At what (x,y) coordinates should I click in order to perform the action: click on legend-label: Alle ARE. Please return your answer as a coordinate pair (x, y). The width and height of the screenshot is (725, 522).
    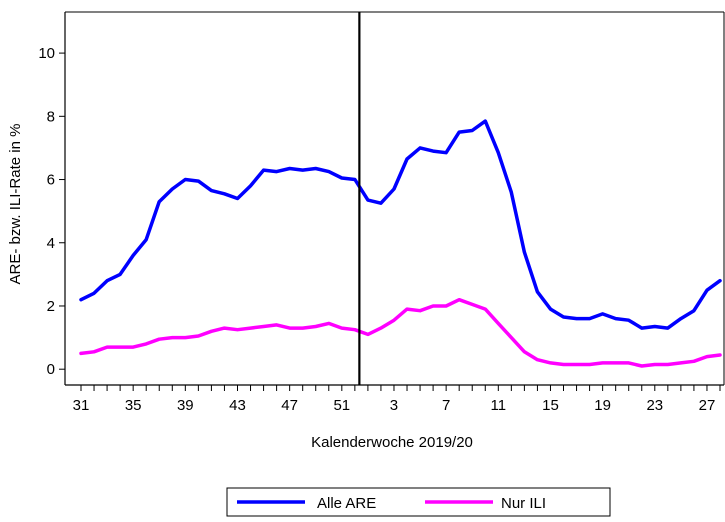
    Looking at the image, I should click on (346, 503).